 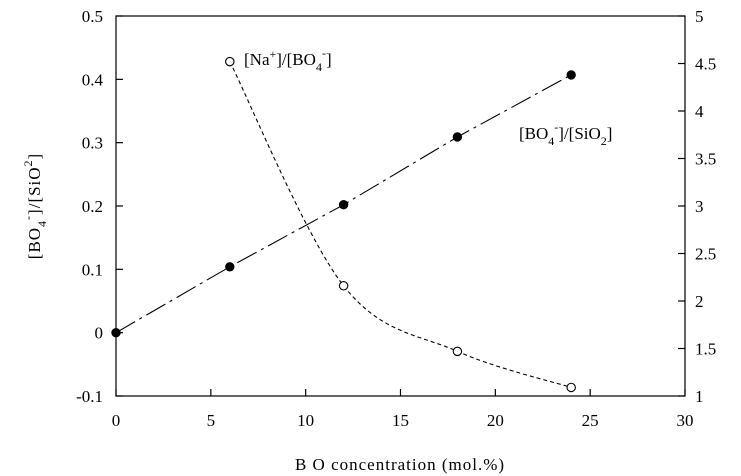 I want to click on y-axis-left-title-sub: 4, so click(x=42, y=223).